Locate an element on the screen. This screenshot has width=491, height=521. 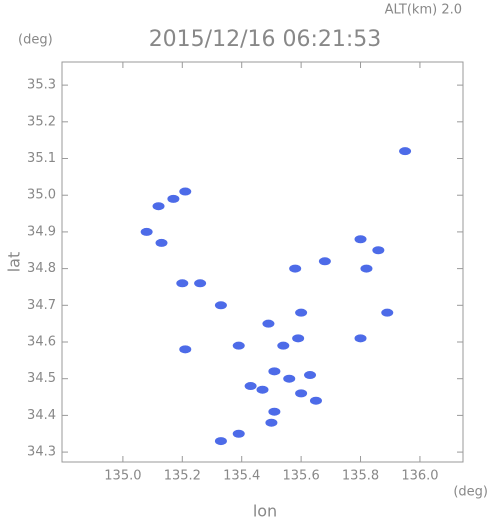
x-axis-label: lon is located at coordinates (265, 511).